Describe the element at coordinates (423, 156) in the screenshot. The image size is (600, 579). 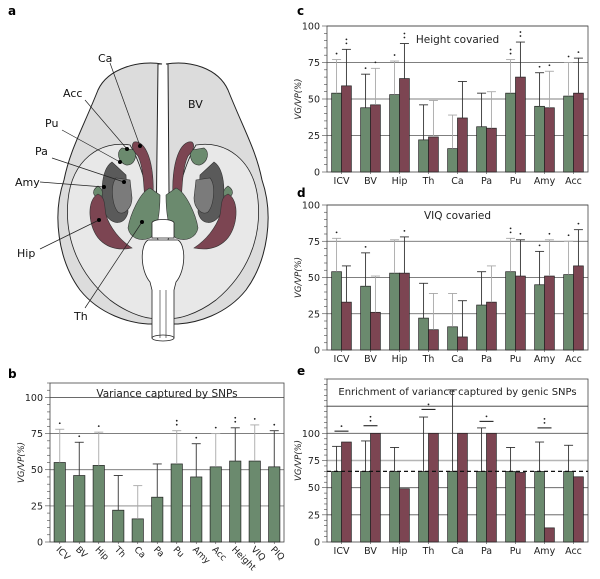
I see `bar-th-green` at that location.